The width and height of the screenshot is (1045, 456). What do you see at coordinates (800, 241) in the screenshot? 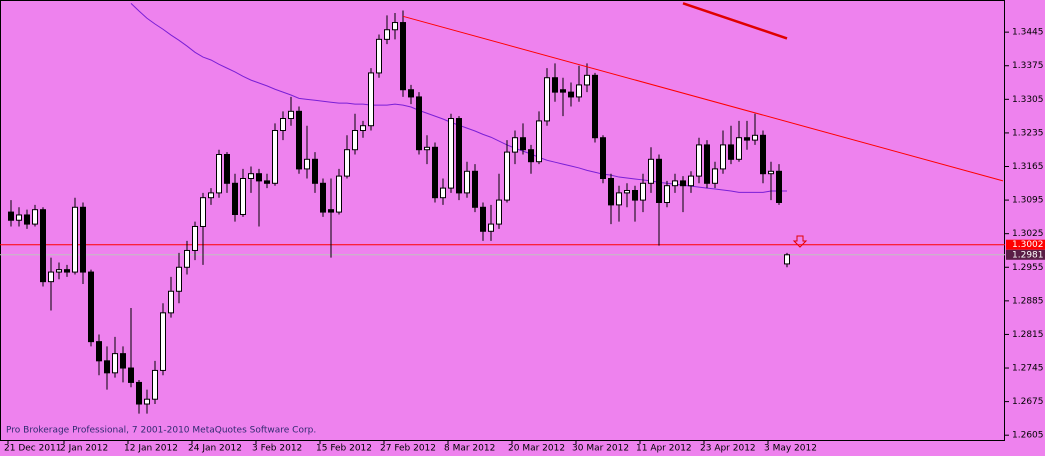
I see `alert-arrow` at bounding box center [800, 241].